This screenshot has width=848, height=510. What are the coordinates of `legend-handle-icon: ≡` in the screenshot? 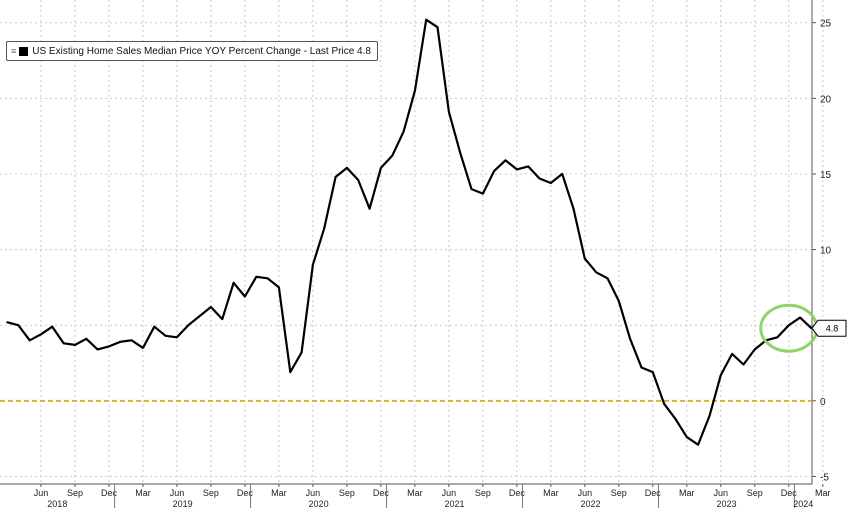 It's located at (14, 51).